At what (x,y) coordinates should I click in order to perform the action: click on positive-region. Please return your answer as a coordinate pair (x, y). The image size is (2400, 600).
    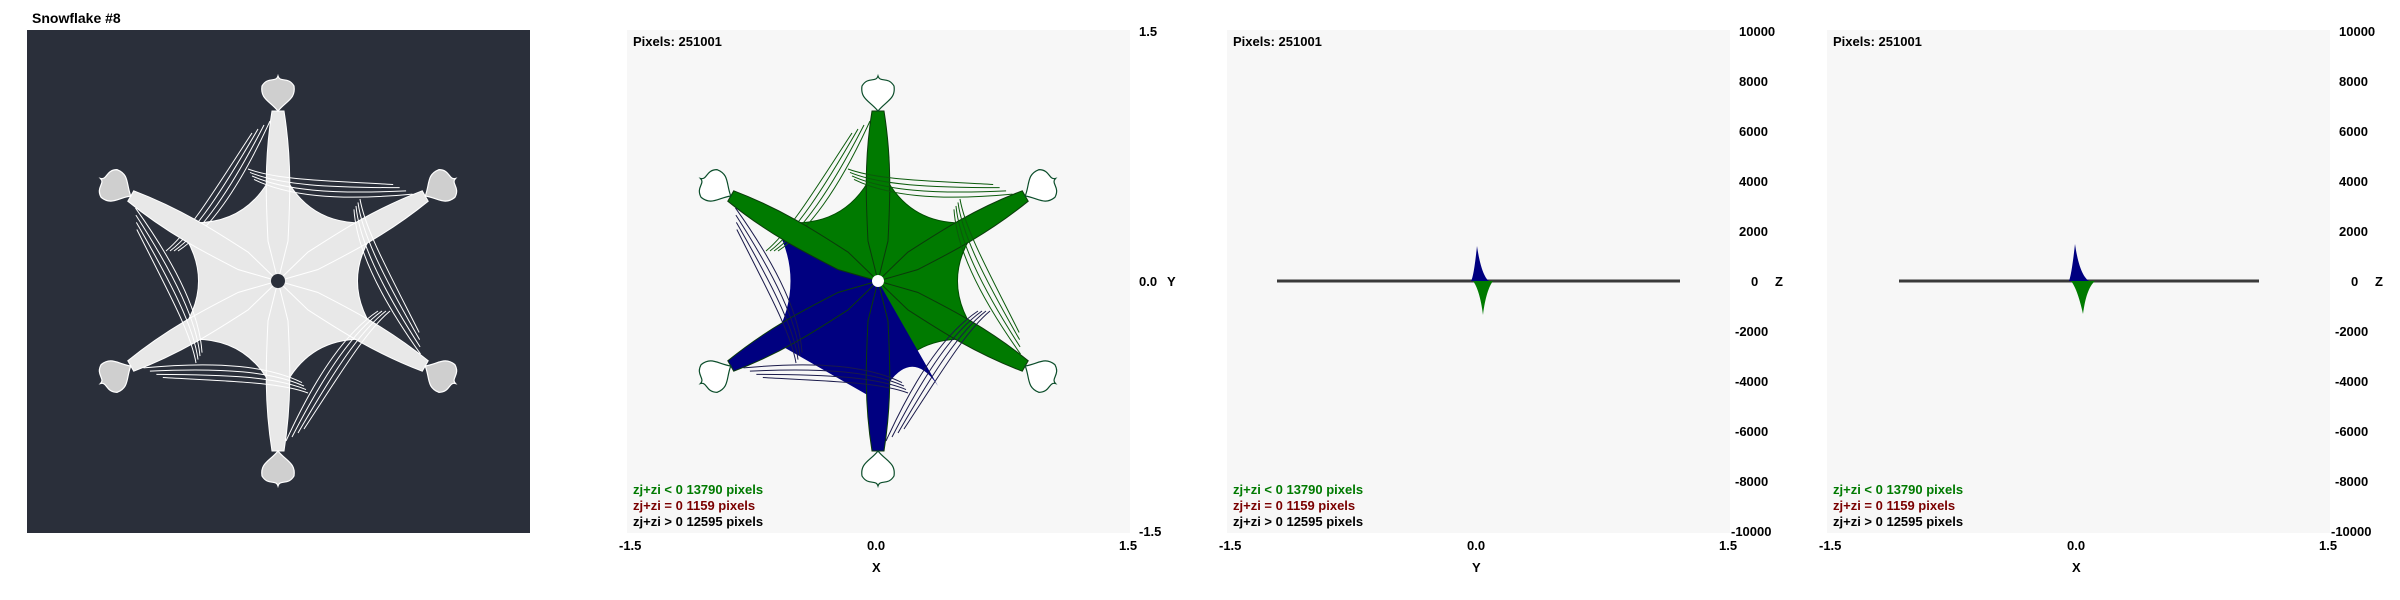
    Looking at the image, I should click on (908, 341).